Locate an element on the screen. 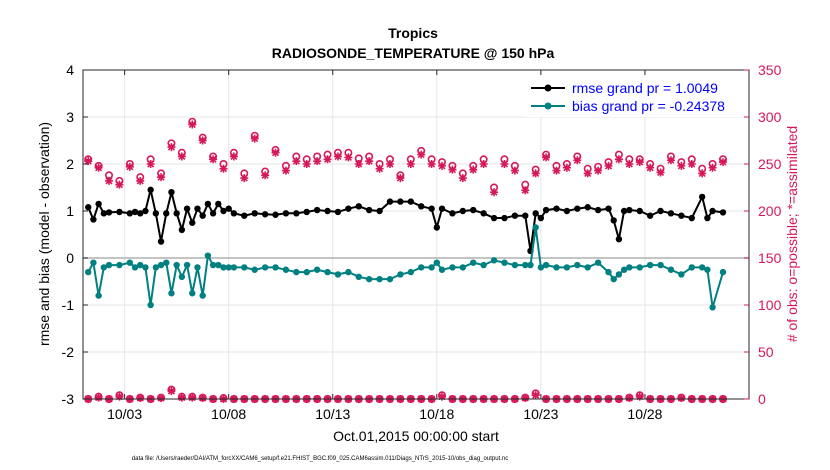 This screenshot has width=830, height=470. legend-rmse-marker is located at coordinates (548, 88).